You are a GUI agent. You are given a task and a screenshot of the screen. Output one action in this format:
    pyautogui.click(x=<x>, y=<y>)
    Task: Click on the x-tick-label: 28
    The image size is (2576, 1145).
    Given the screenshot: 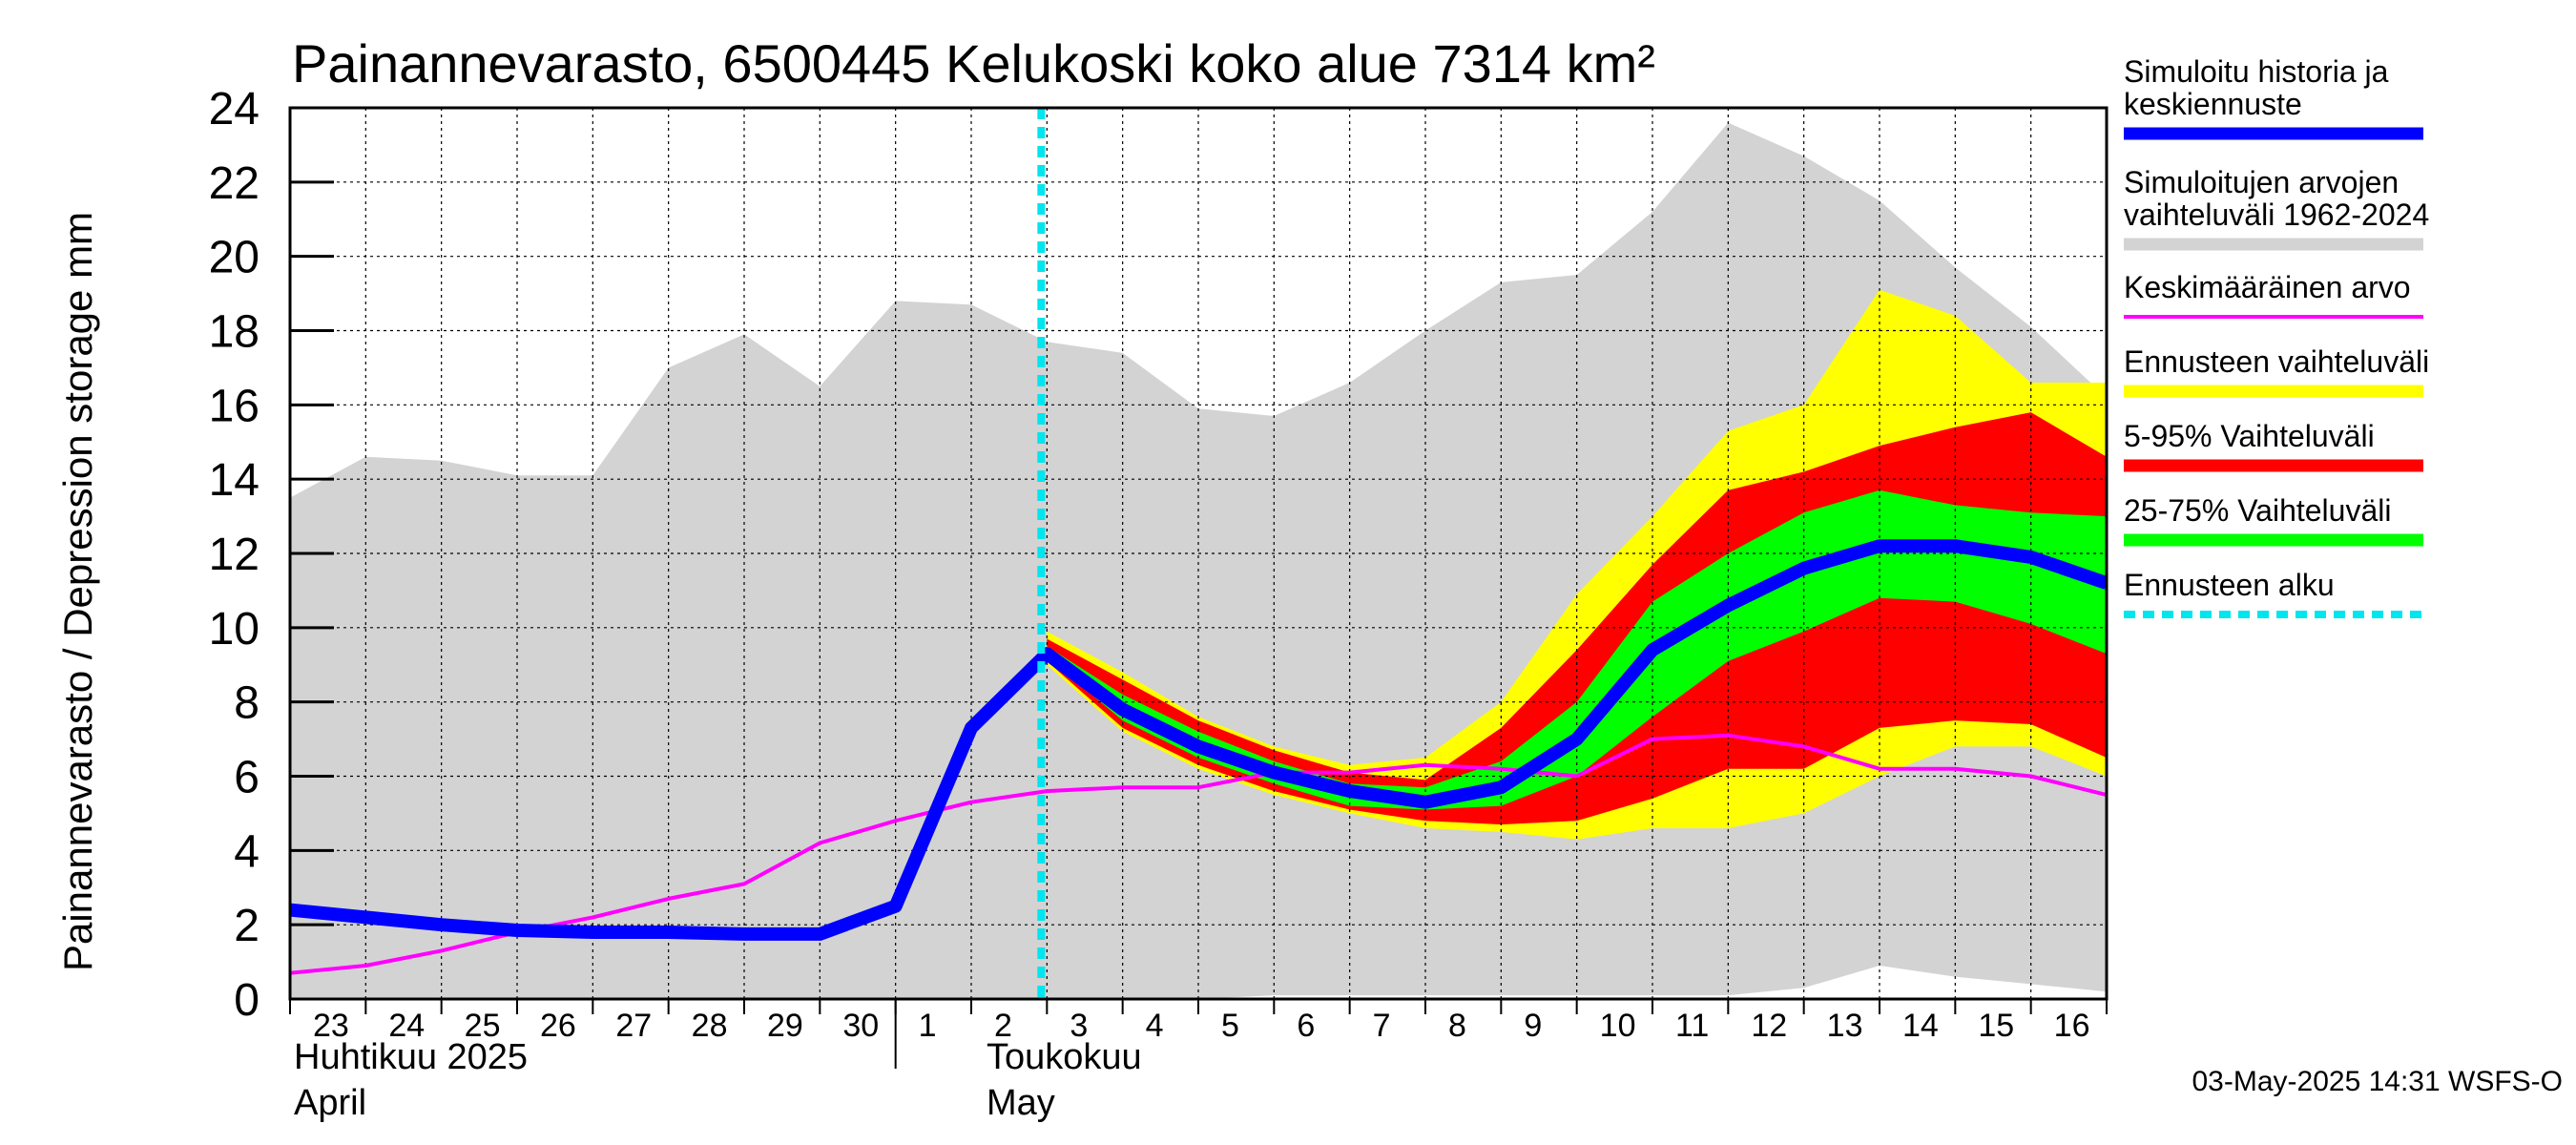 What is the action you would take?
    pyautogui.click(x=710, y=1026)
    